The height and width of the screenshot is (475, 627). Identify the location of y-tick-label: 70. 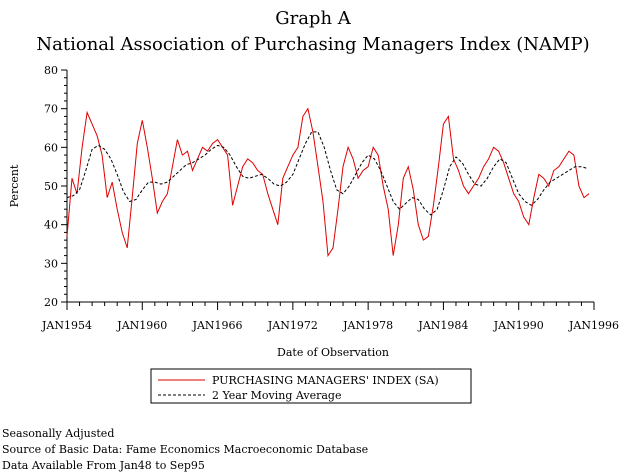
(51, 109).